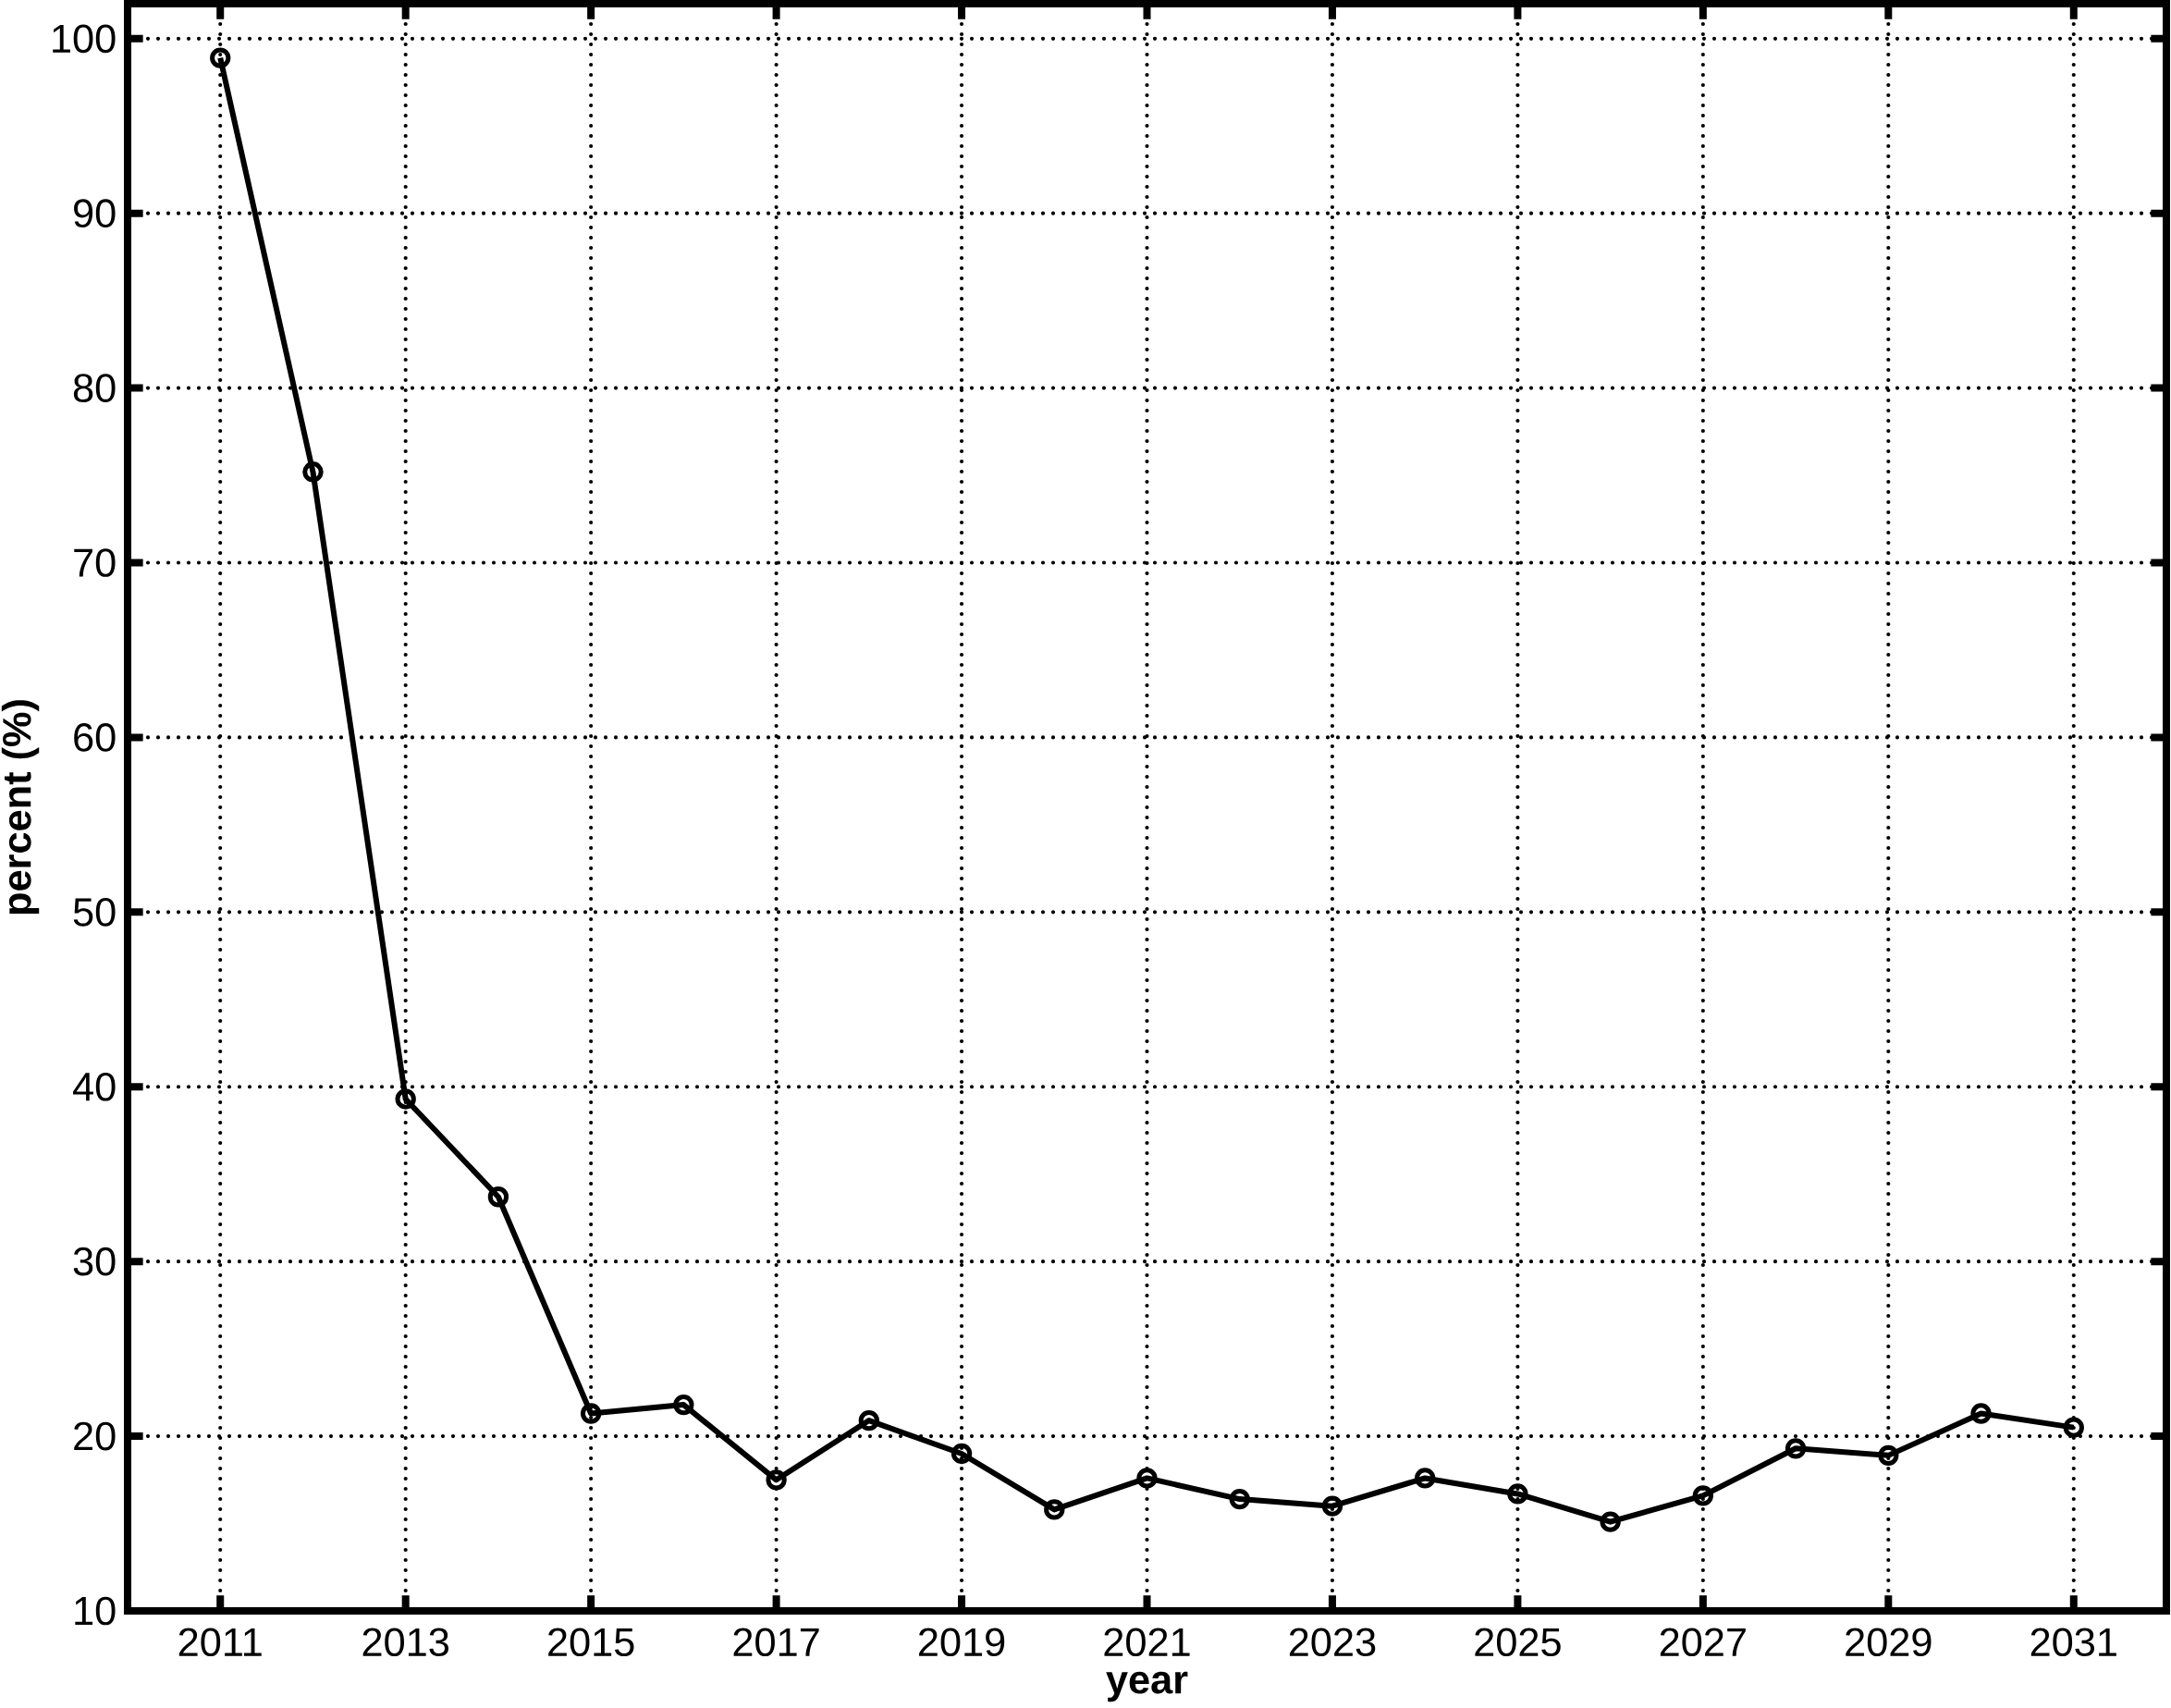 The height and width of the screenshot is (1708, 2171). I want to click on x-tick-label: 2013, so click(405, 1642).